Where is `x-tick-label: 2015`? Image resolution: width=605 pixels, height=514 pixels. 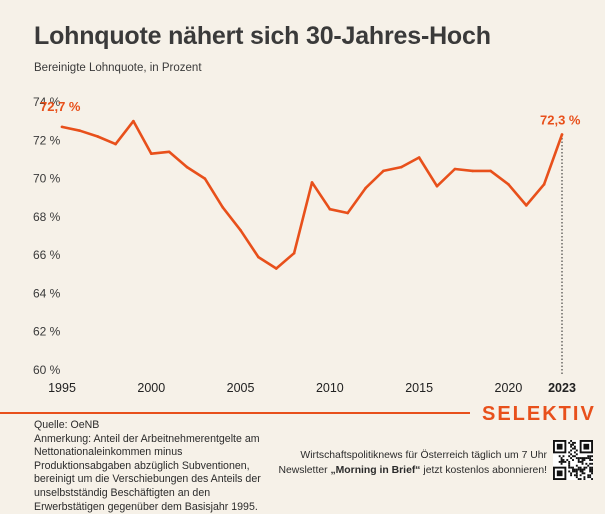
x-tick-label: 2015 is located at coordinates (419, 388).